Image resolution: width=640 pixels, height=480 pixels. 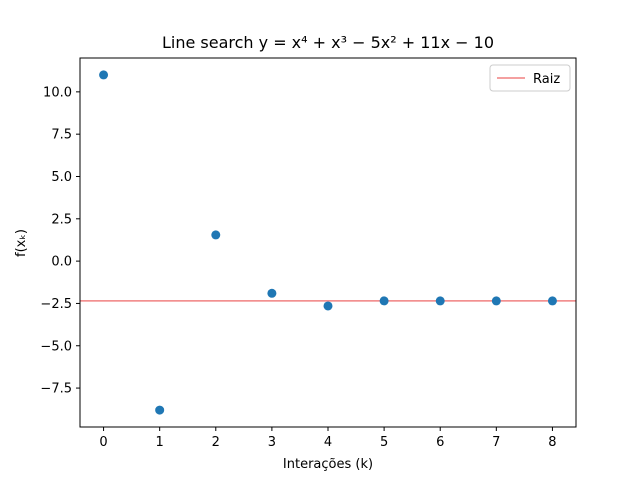 I want to click on x-tick-label: 2, so click(x=216, y=442).